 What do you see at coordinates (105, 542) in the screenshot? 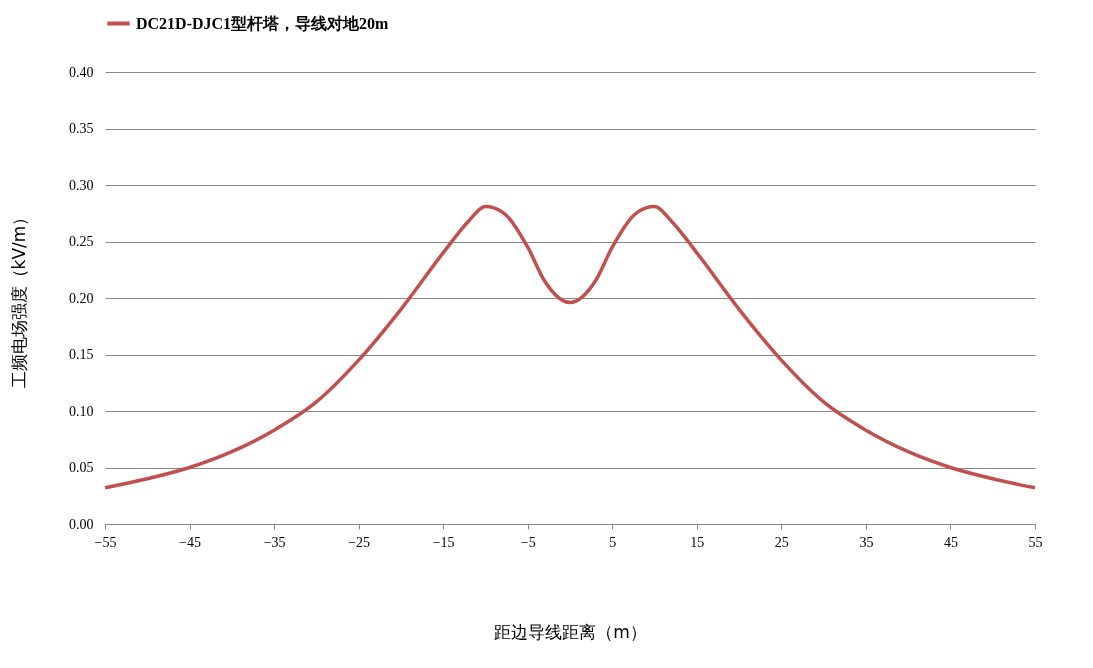
I see `x-tick-label: −55` at bounding box center [105, 542].